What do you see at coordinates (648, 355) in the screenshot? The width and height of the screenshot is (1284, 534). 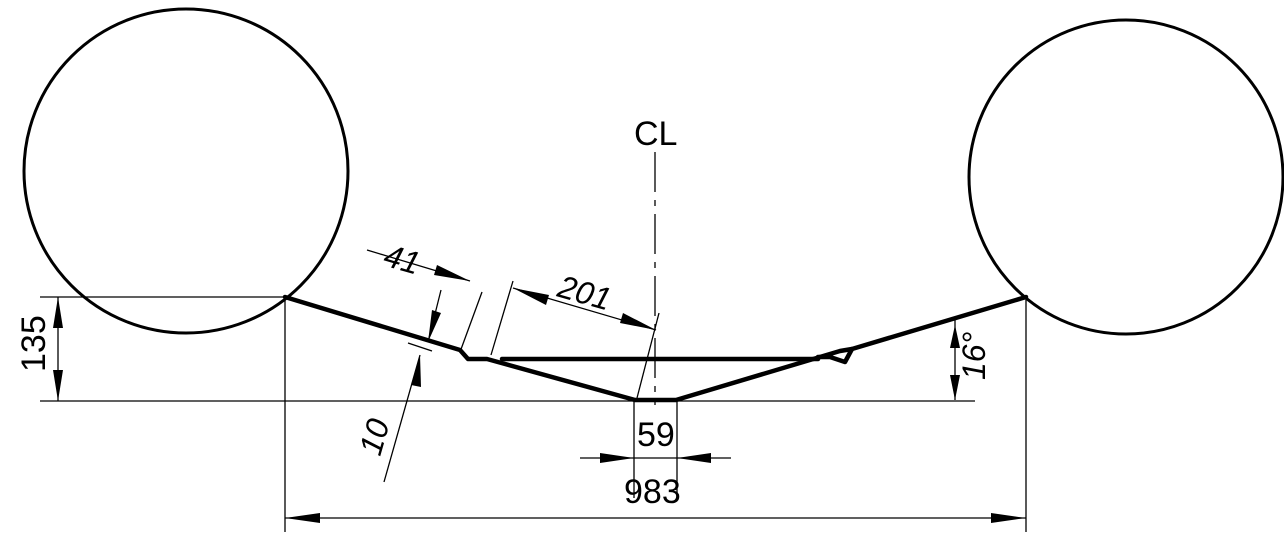 I see `dim-201-ext-right` at bounding box center [648, 355].